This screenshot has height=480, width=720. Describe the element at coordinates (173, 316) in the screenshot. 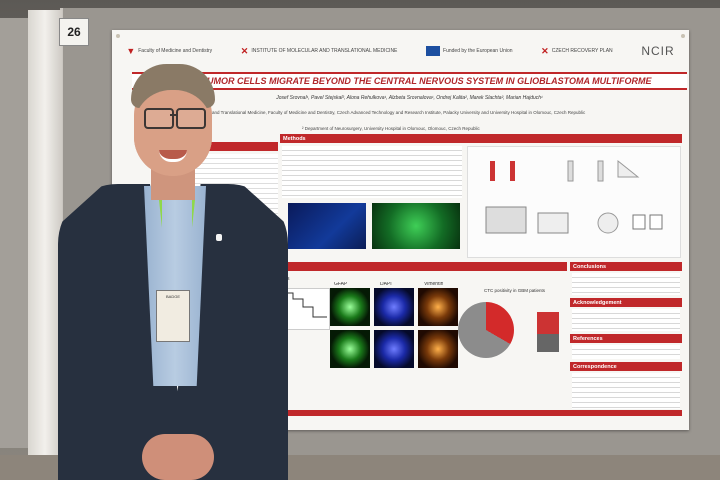

I see `conference-badge: BADGE` at that location.